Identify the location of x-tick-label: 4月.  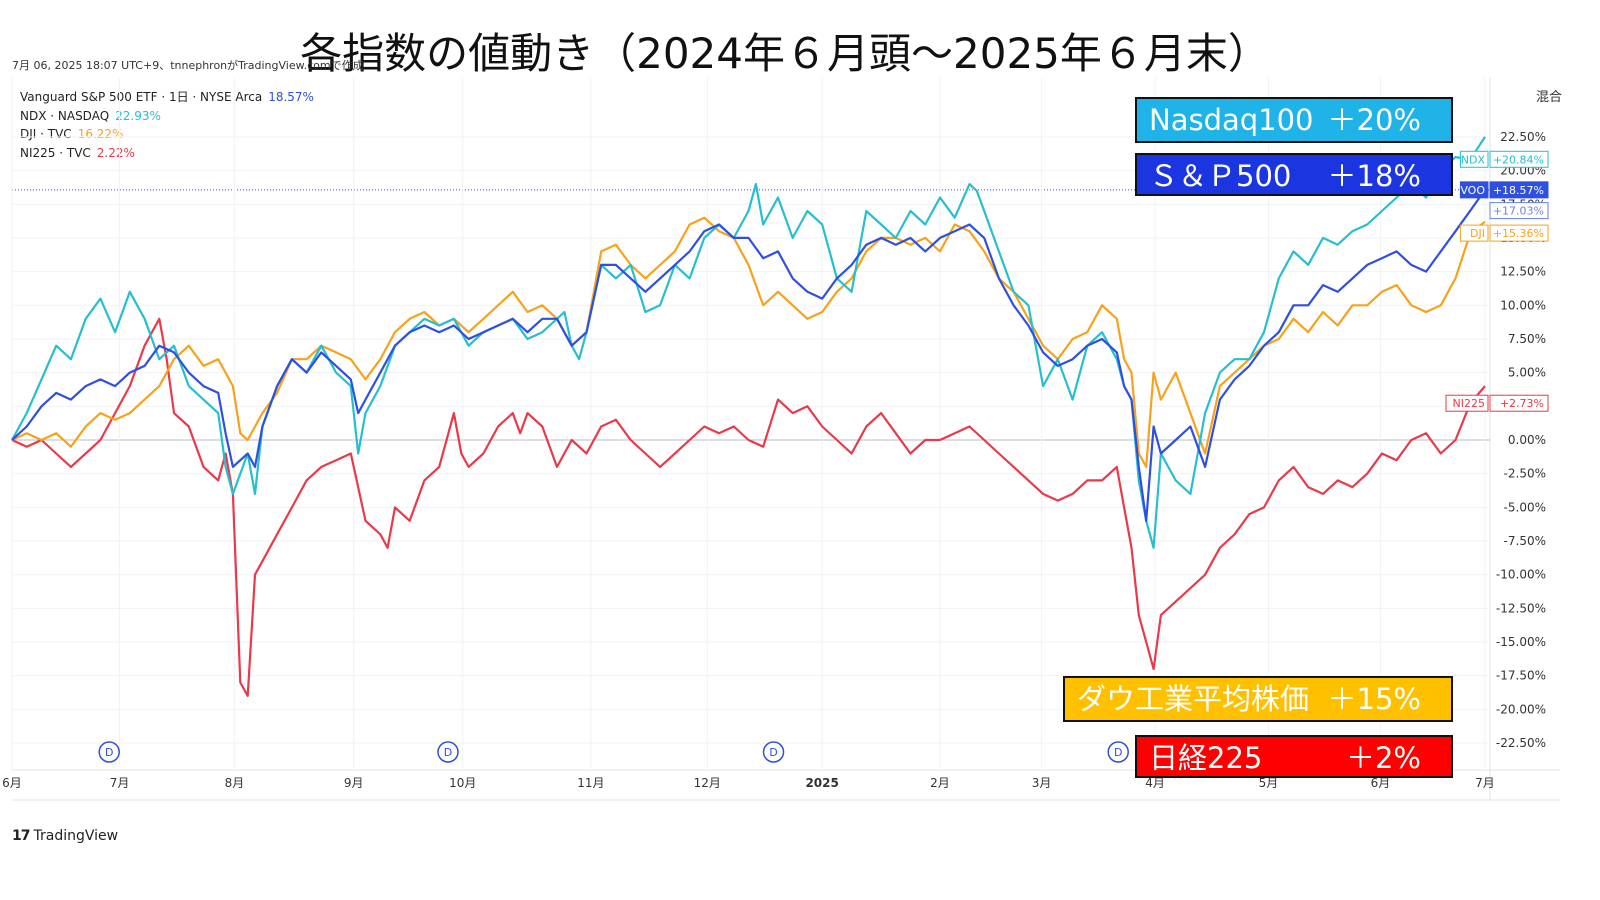
(1155, 783).